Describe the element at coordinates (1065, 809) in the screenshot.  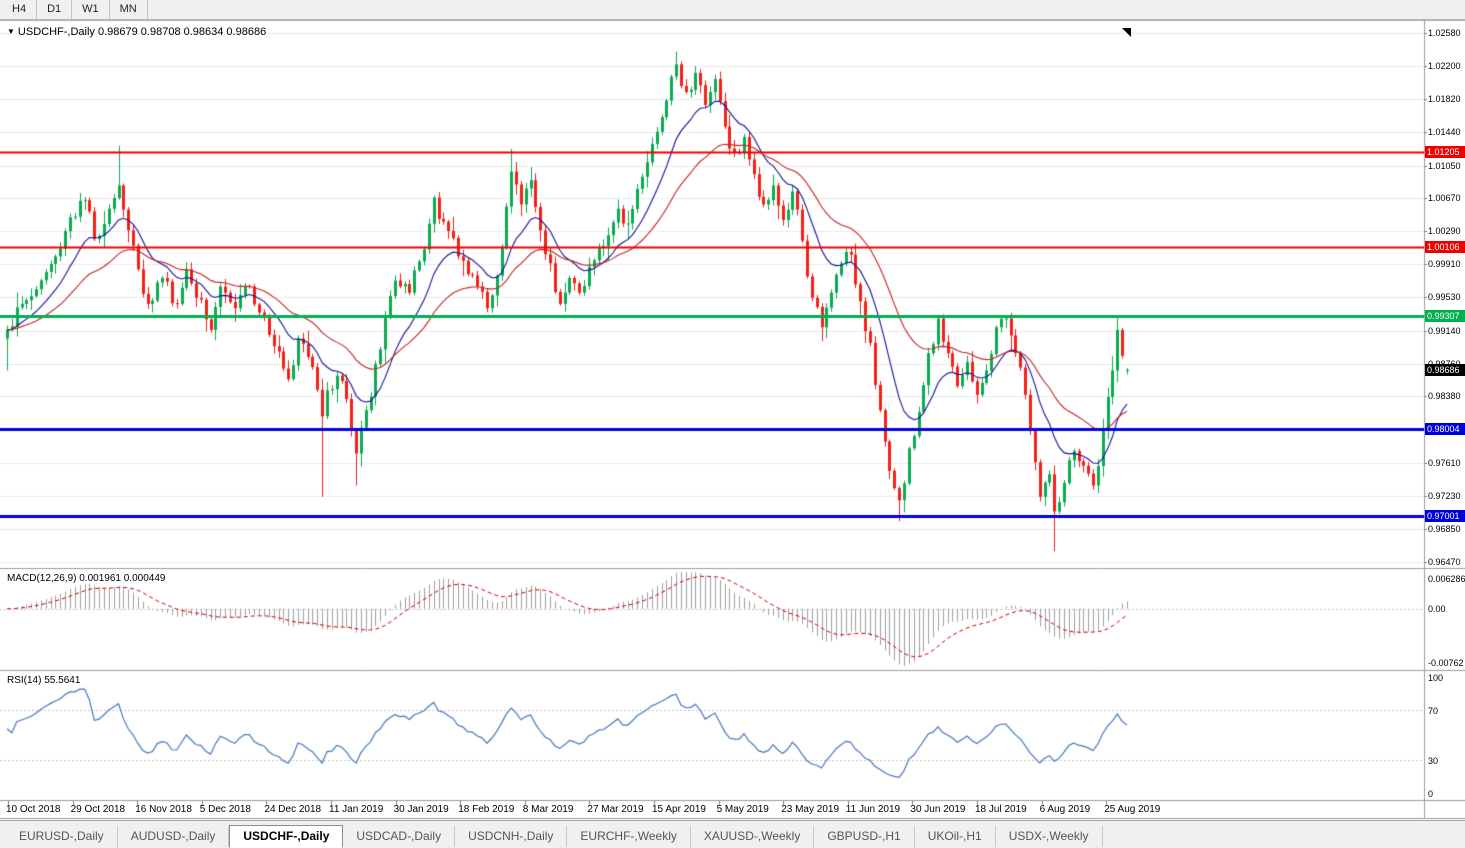
I see `date-axis-label: 6 Aug 2019` at that location.